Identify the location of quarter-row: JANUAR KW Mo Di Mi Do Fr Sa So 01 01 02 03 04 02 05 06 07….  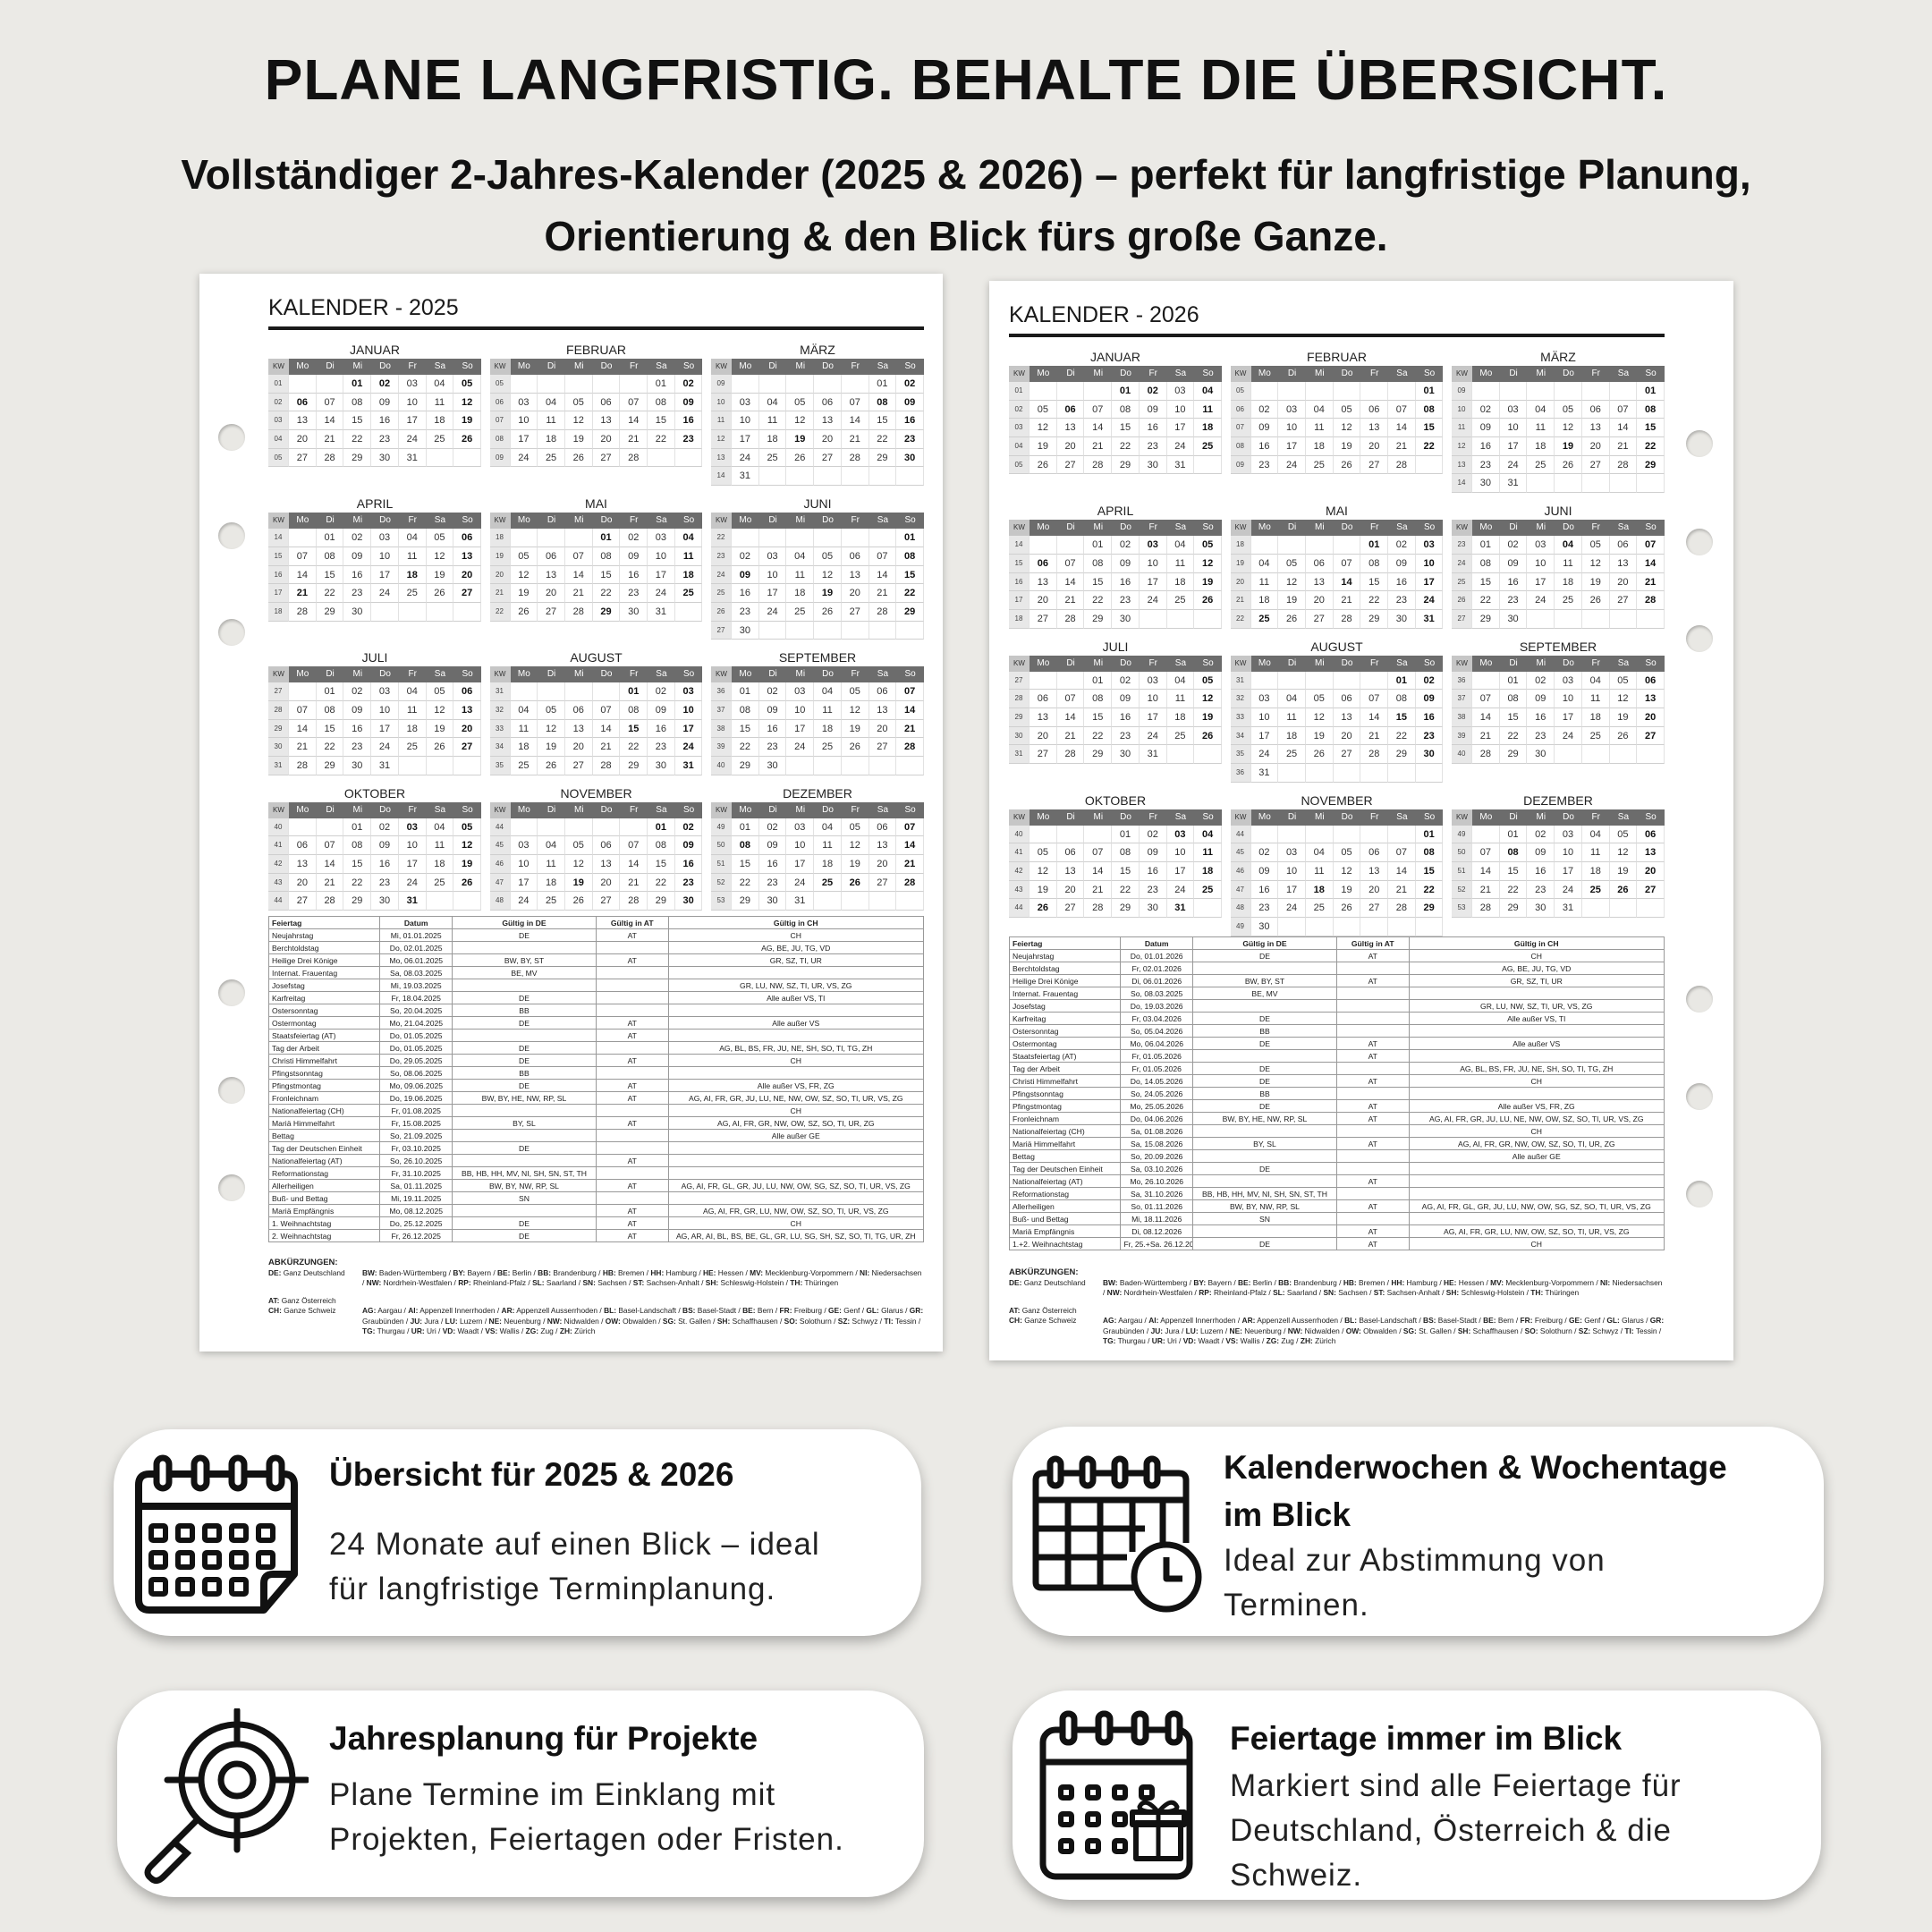
(1337, 421).